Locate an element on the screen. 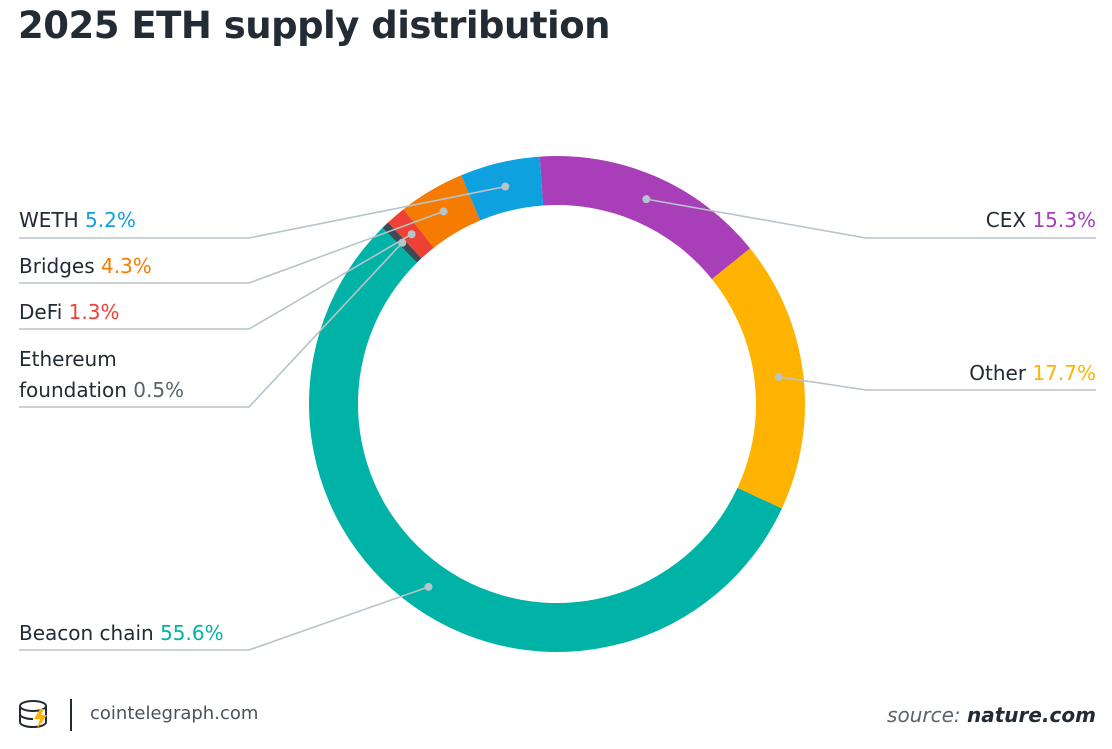  label-bridges: Bridges 4.3% is located at coordinates (85, 266).